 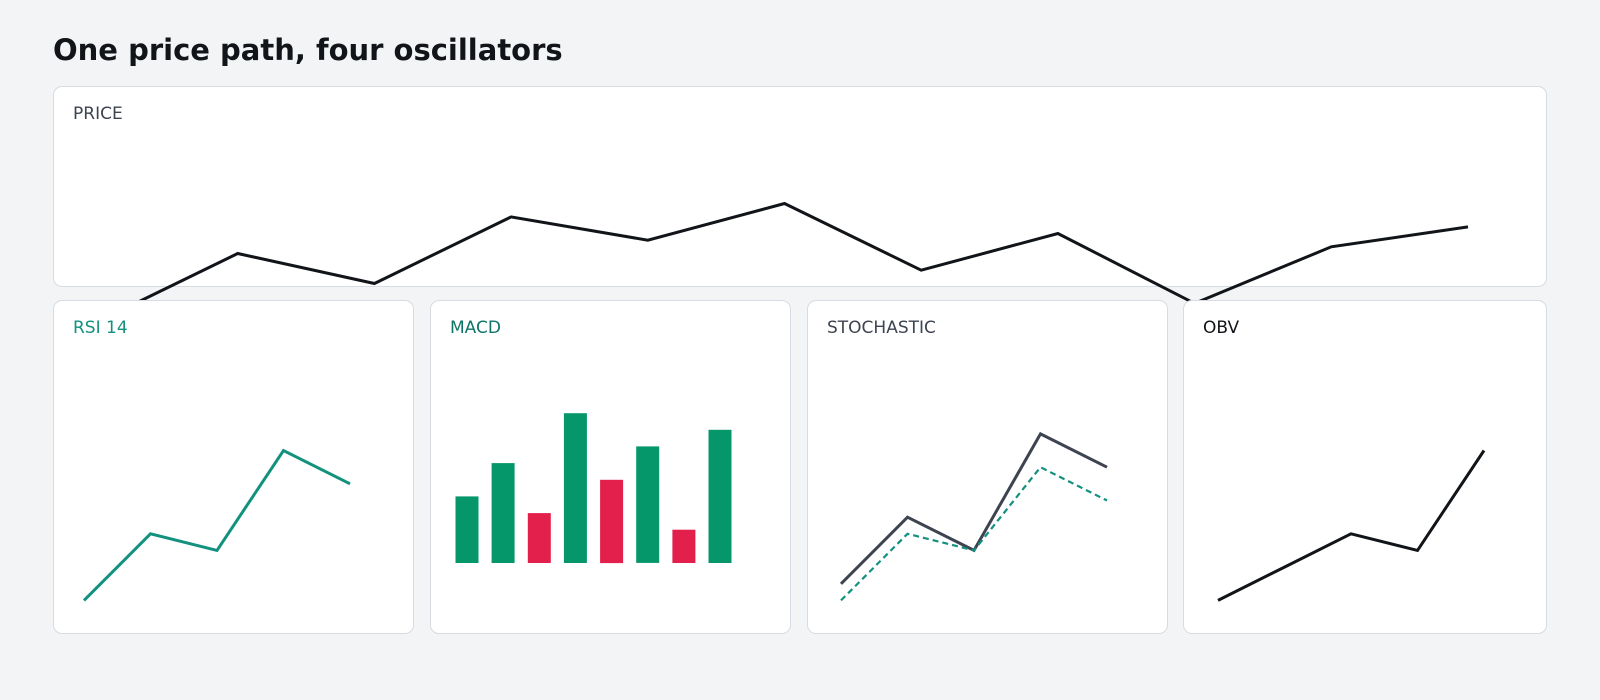 I want to click on price-series-0-line, so click(x=784, y=261).